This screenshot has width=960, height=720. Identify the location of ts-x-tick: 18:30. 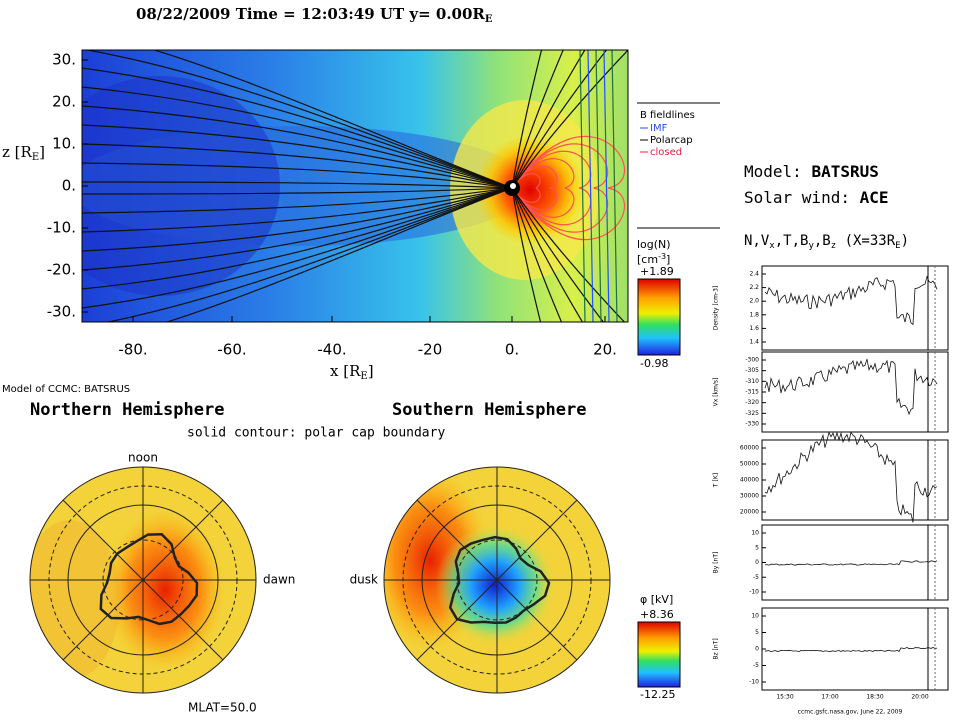
(874, 697).